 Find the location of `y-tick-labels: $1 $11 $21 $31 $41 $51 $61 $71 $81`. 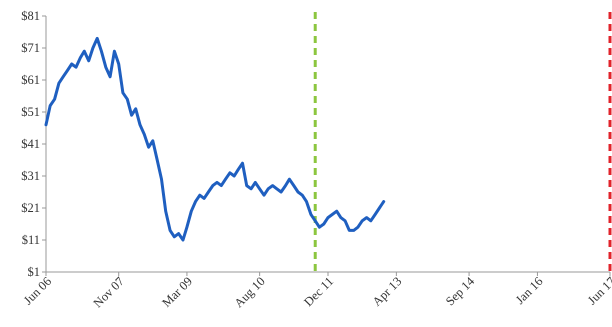

y-tick-labels: $1 $11 $21 $31 $41 $51 $61 $71 $81 is located at coordinates (33, 144).